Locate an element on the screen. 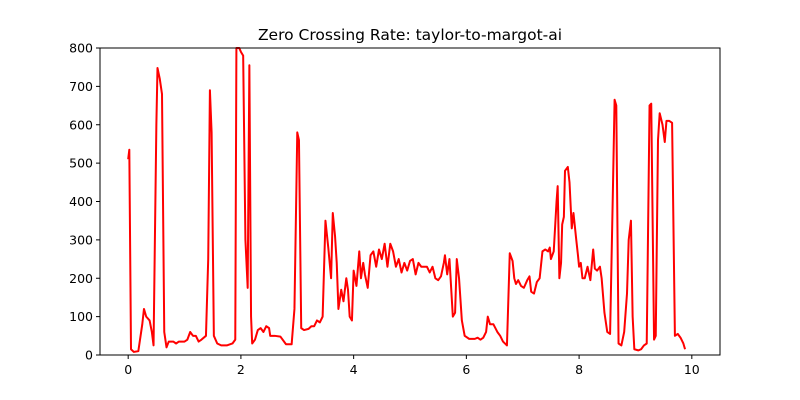  x-tick-label: 10 is located at coordinates (692, 369).